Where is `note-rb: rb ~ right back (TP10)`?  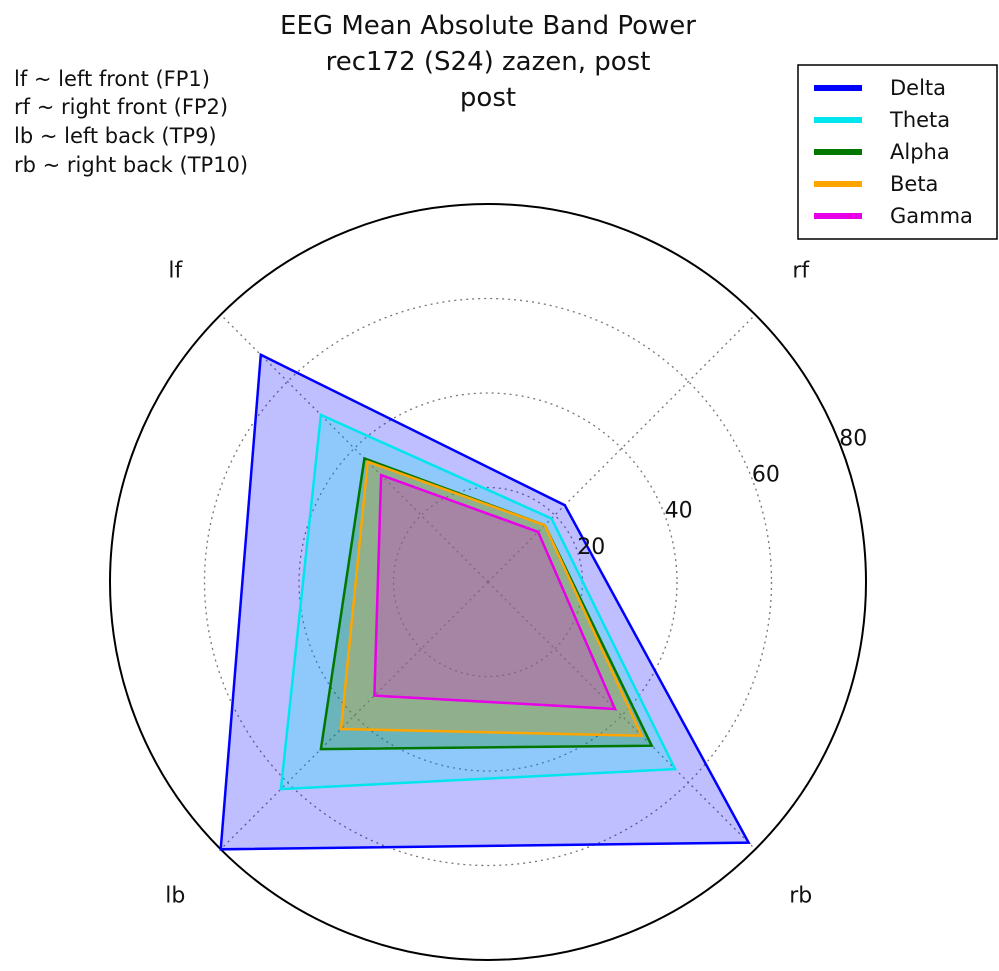 note-rb: rb ~ right back (TP10) is located at coordinates (131, 165).